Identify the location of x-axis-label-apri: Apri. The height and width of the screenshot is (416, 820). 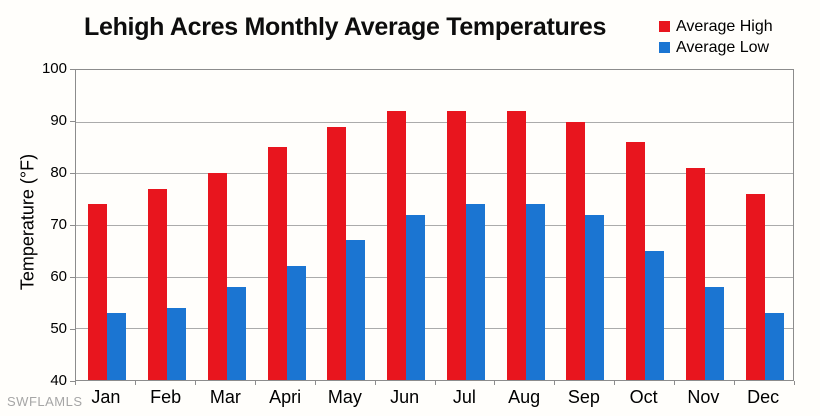
(285, 397).